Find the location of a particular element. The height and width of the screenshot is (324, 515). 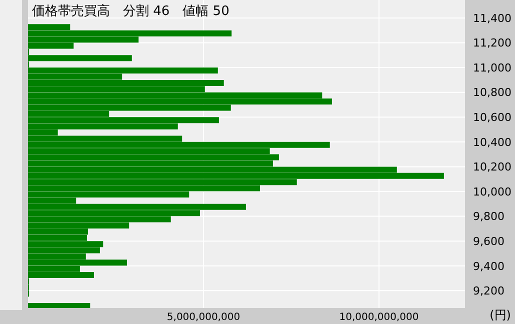

y-tick-label: 10,800 is located at coordinates (492, 93).